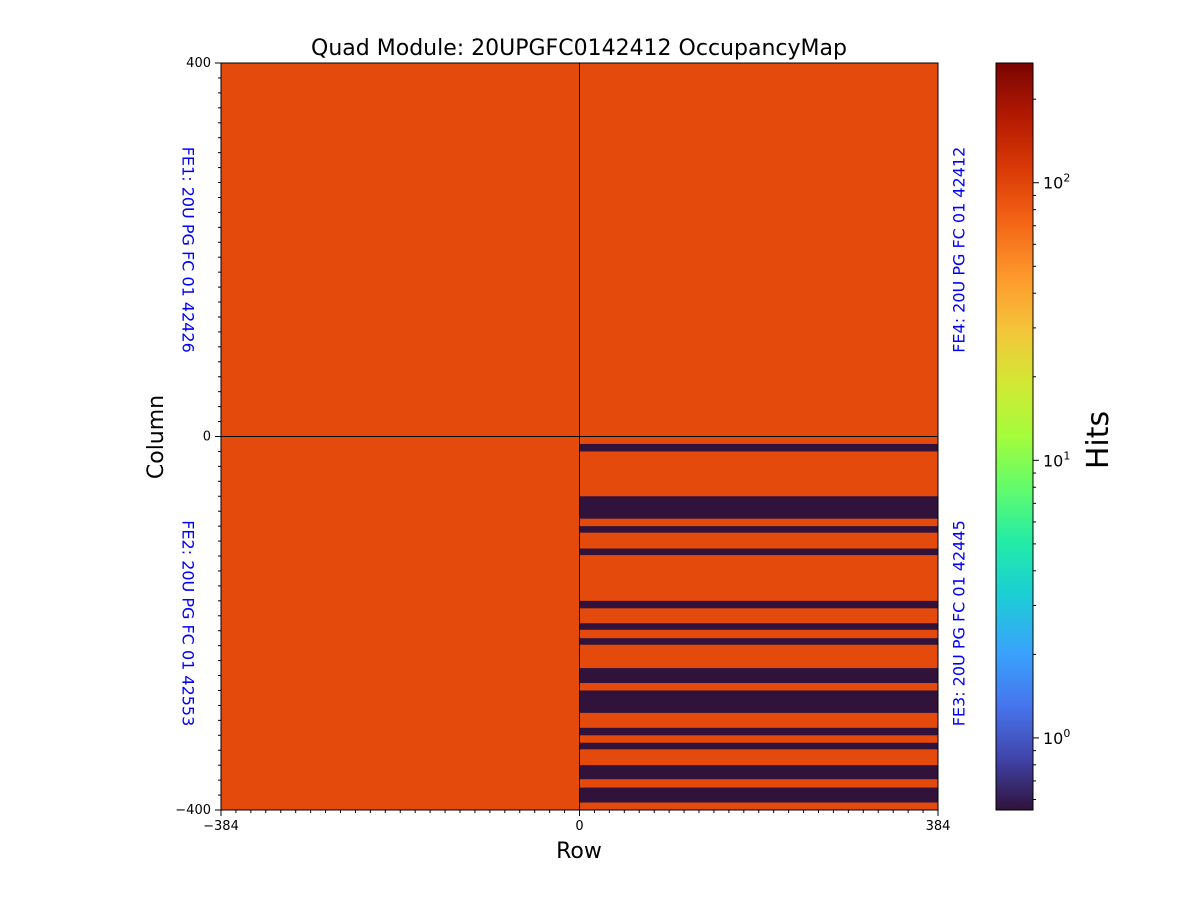  I want to click on frontend-label: FE3: 20U PG FC 01 42445, so click(959, 623).